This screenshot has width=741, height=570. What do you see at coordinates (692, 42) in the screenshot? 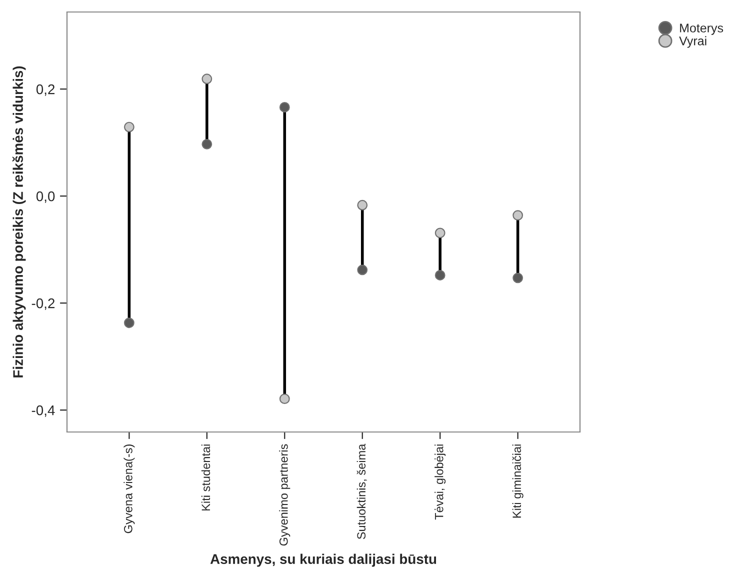
I see `legend-label: Vyrai` at bounding box center [692, 42].